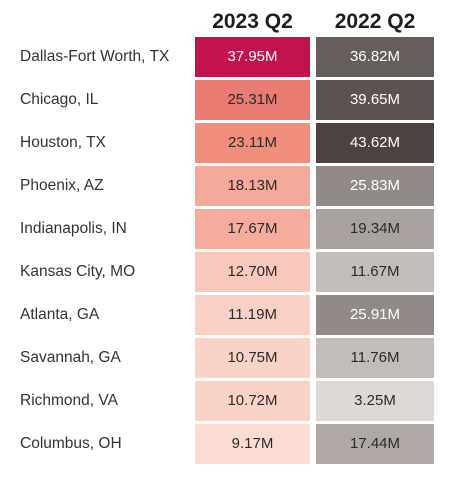 This screenshot has height=482, width=450. I want to click on row-label: Savannah, GA, so click(70, 357).